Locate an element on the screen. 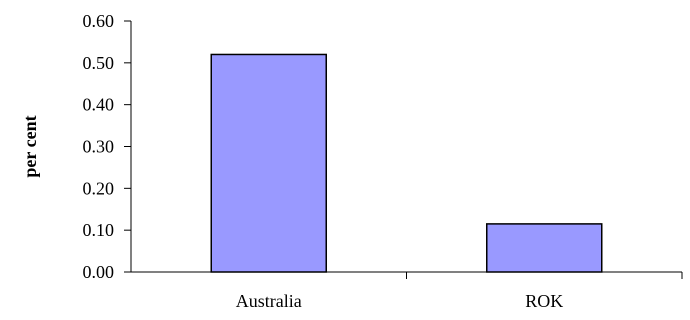  bar-rok is located at coordinates (544, 248).